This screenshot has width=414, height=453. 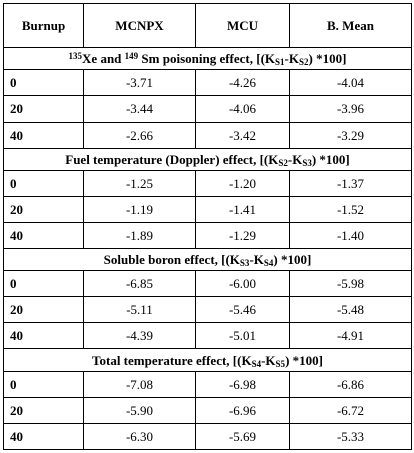 I want to click on header-burnup: Burnup, so click(x=43, y=25).